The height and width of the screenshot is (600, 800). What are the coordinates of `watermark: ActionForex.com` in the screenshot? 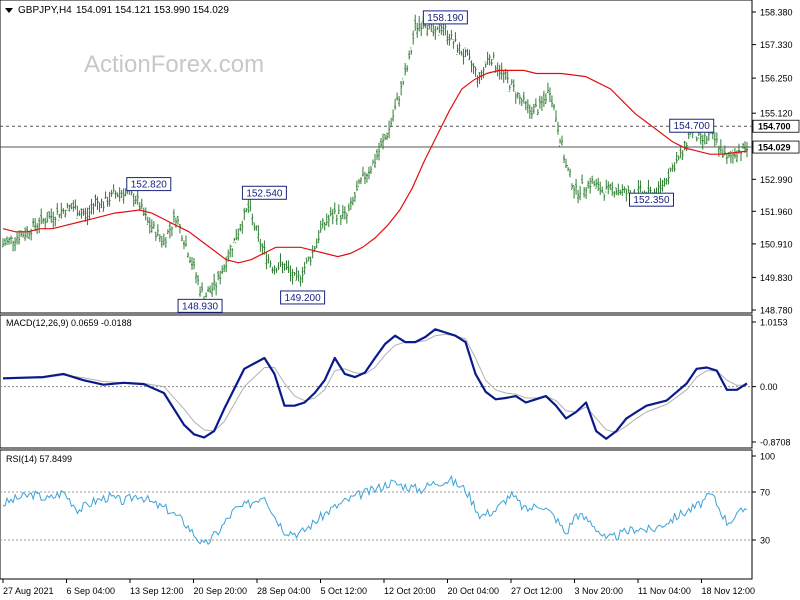 It's located at (174, 64).